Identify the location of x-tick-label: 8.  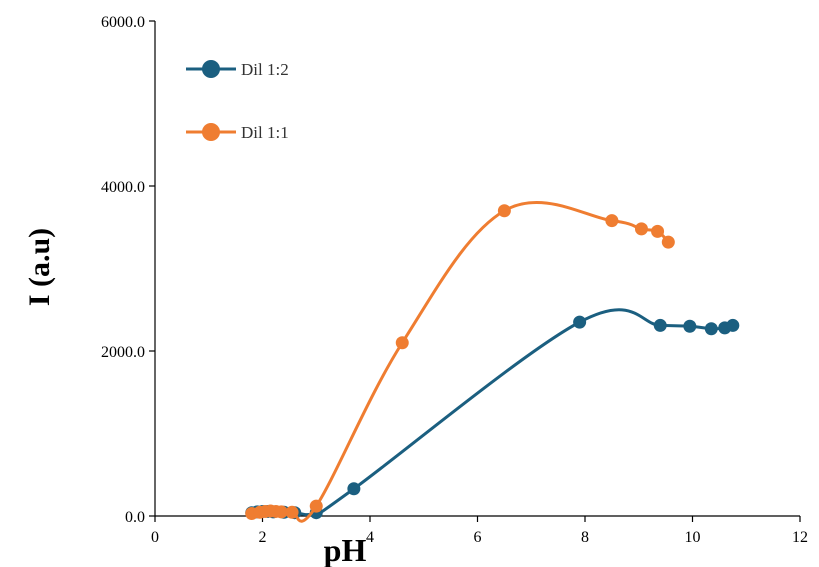
(585, 537).